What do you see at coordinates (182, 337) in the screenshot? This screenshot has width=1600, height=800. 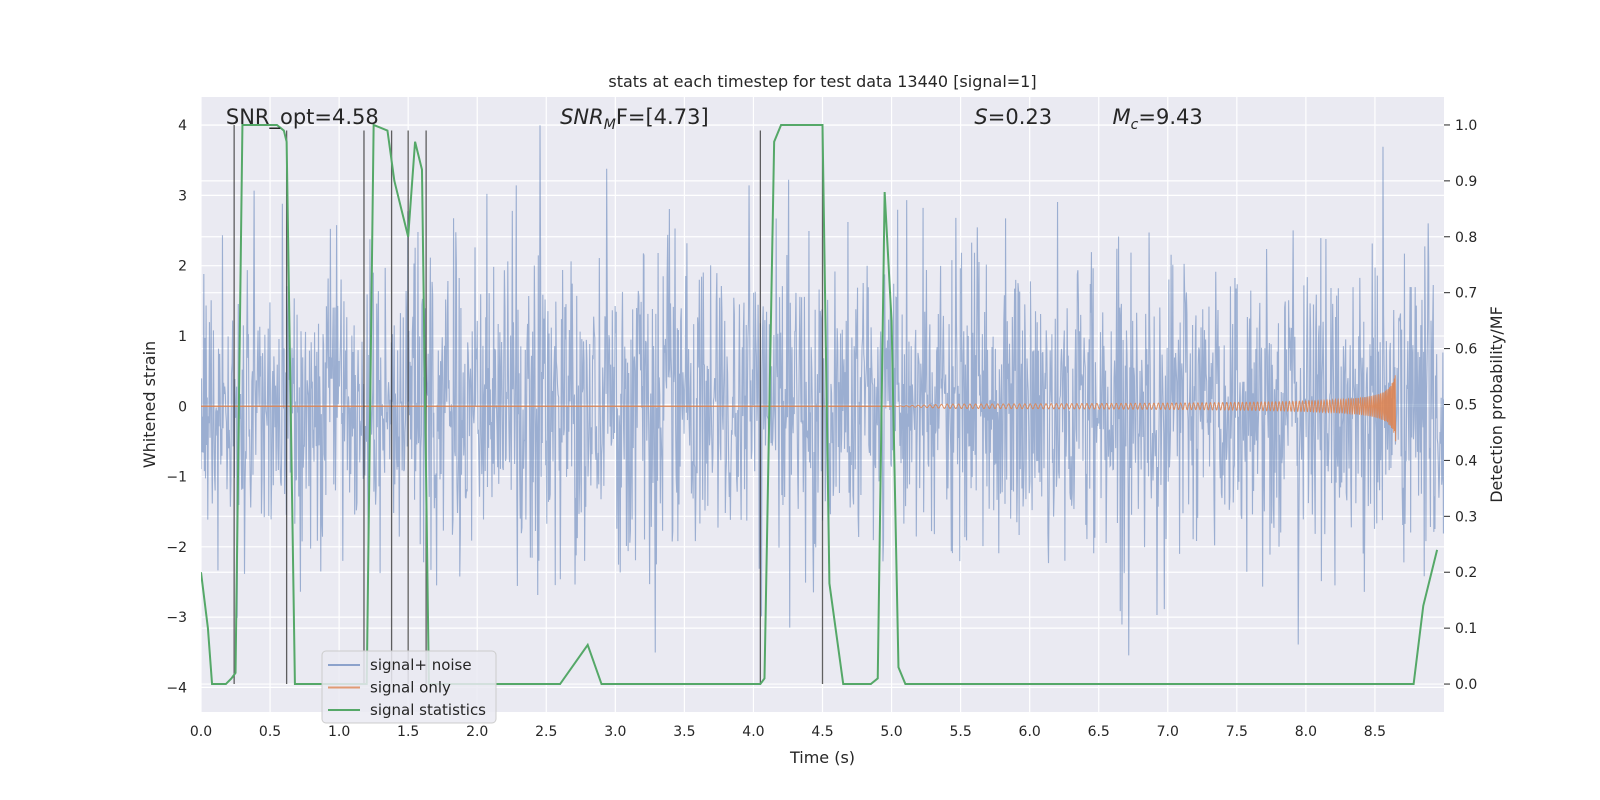 I see `y-left-tick-label: 1` at bounding box center [182, 337].